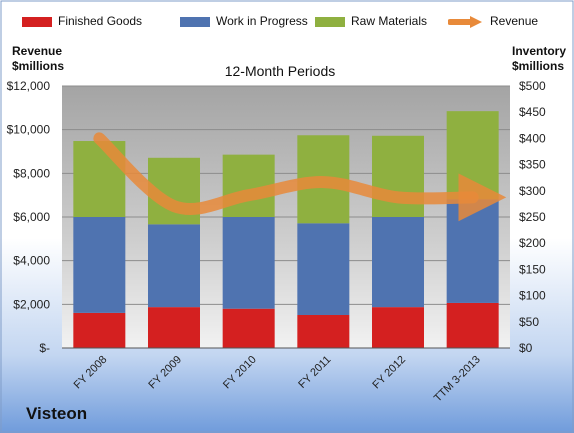 This screenshot has height=433, width=574. I want to click on legend-item-revenue: Revenue, so click(493, 21).